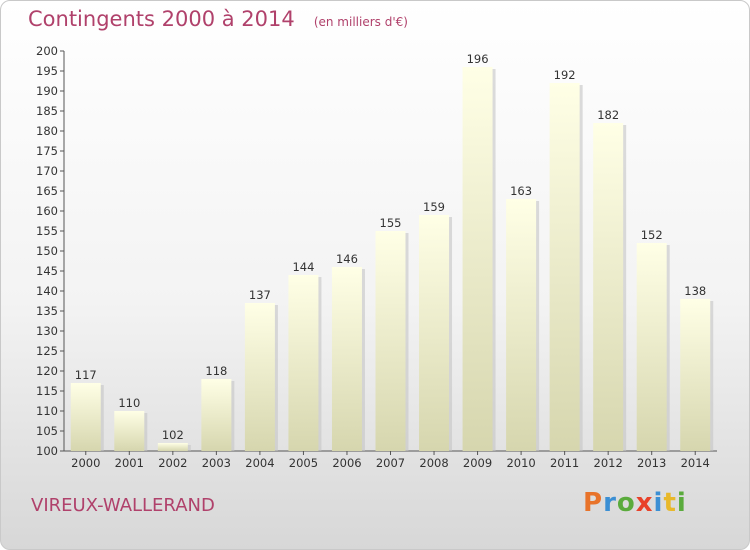 This screenshot has width=750, height=550. I want to click on bar-value-label: 146, so click(347, 259).